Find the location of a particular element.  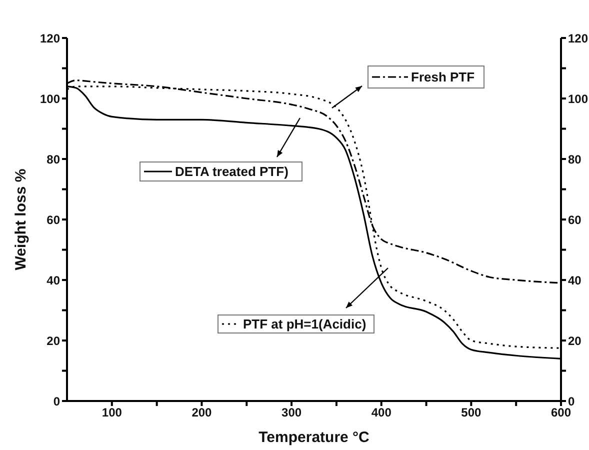

legend-label: DETA treated PTF) is located at coordinates (231, 171).